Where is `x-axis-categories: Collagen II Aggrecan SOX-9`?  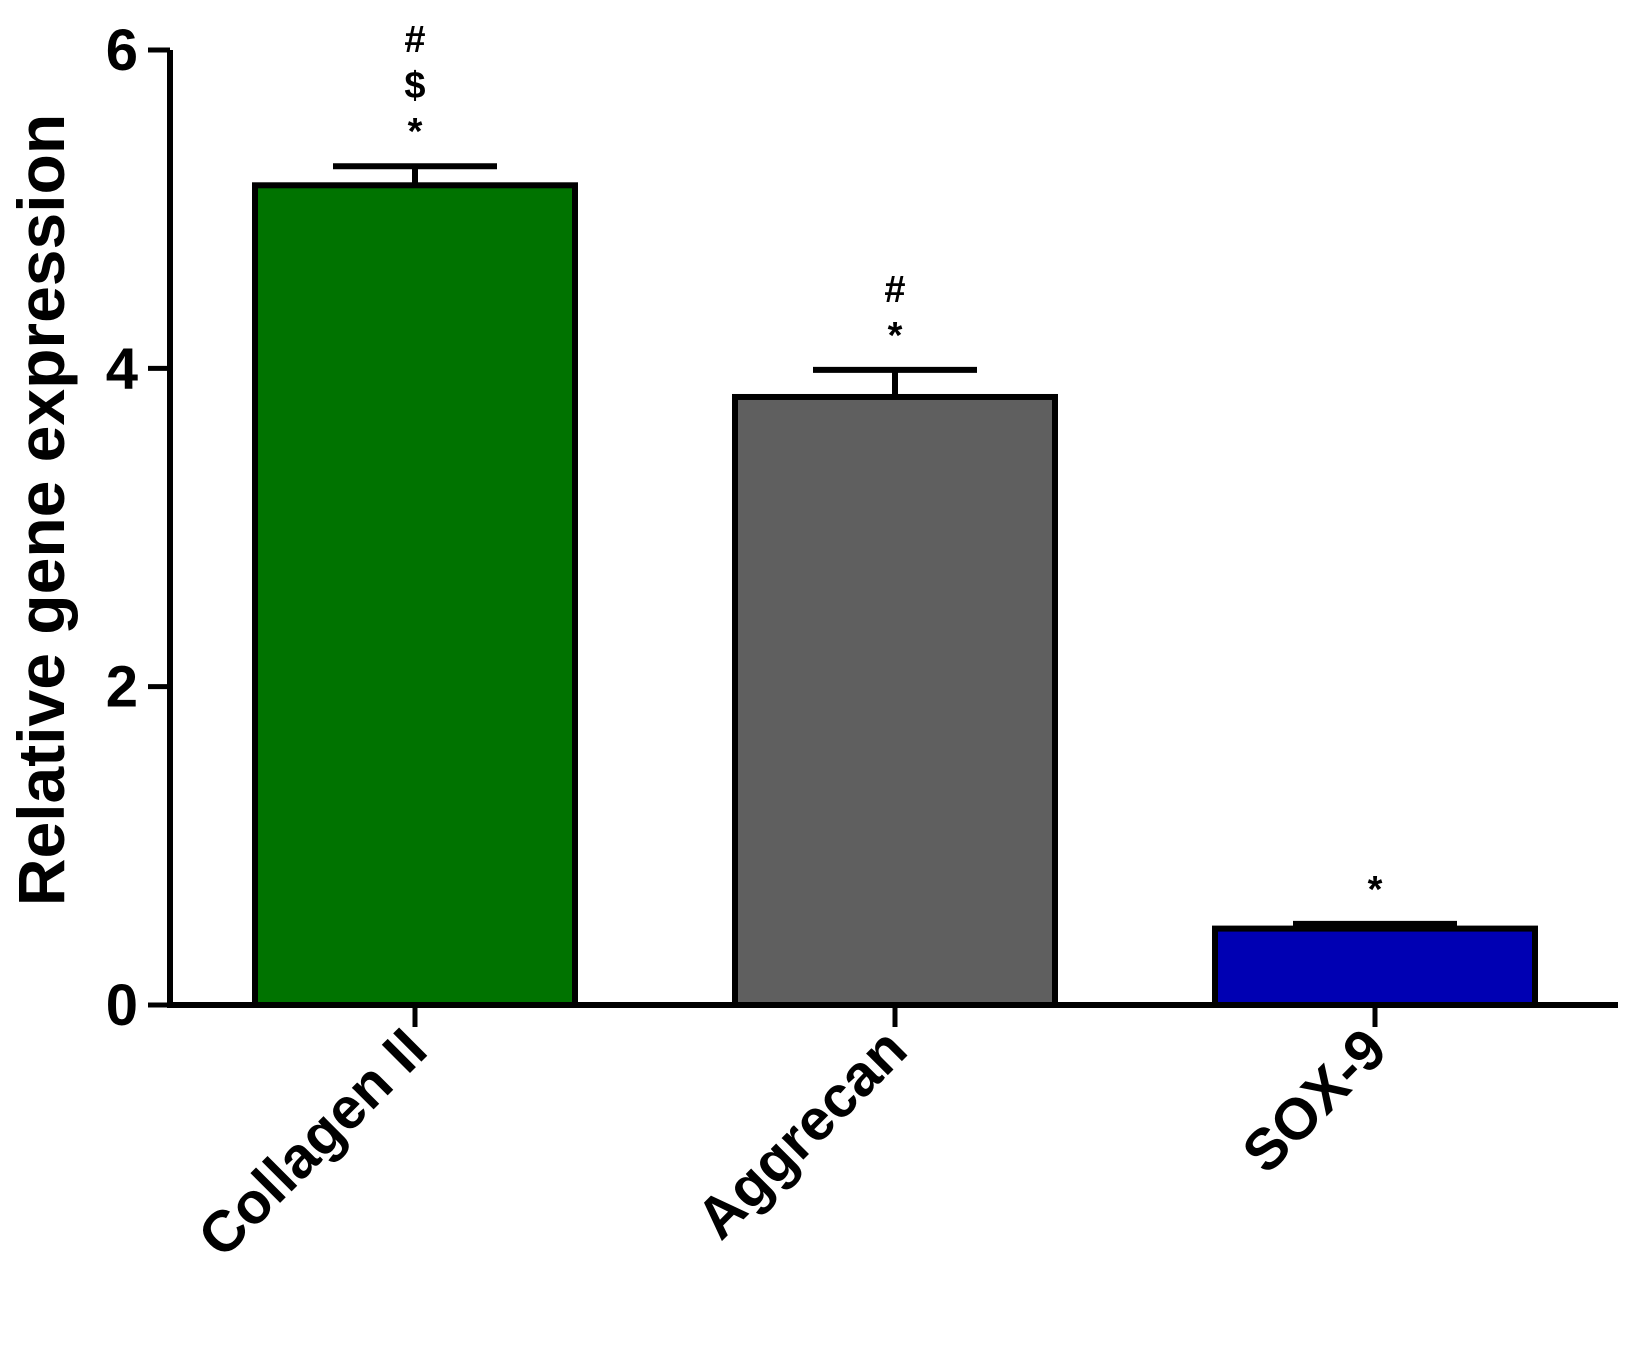
x-axis-categories: Collagen II Aggrecan SOX-9 is located at coordinates (792, 1137).